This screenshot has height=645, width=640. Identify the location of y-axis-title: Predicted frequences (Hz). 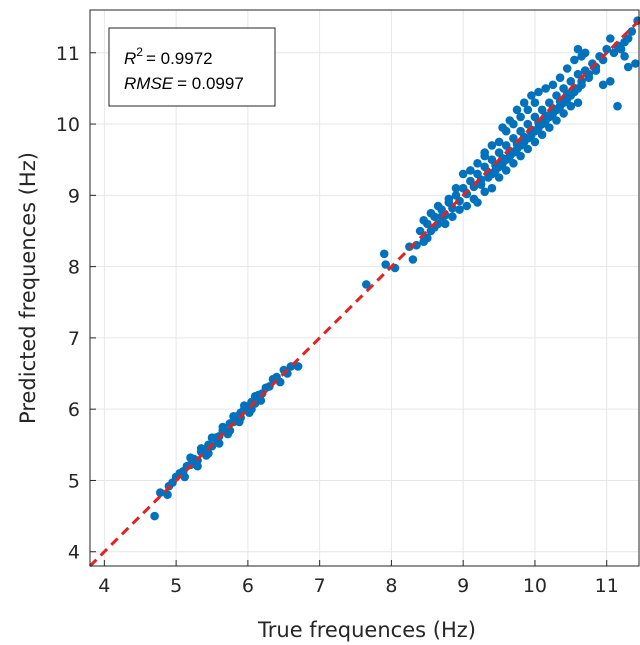
(28, 288).